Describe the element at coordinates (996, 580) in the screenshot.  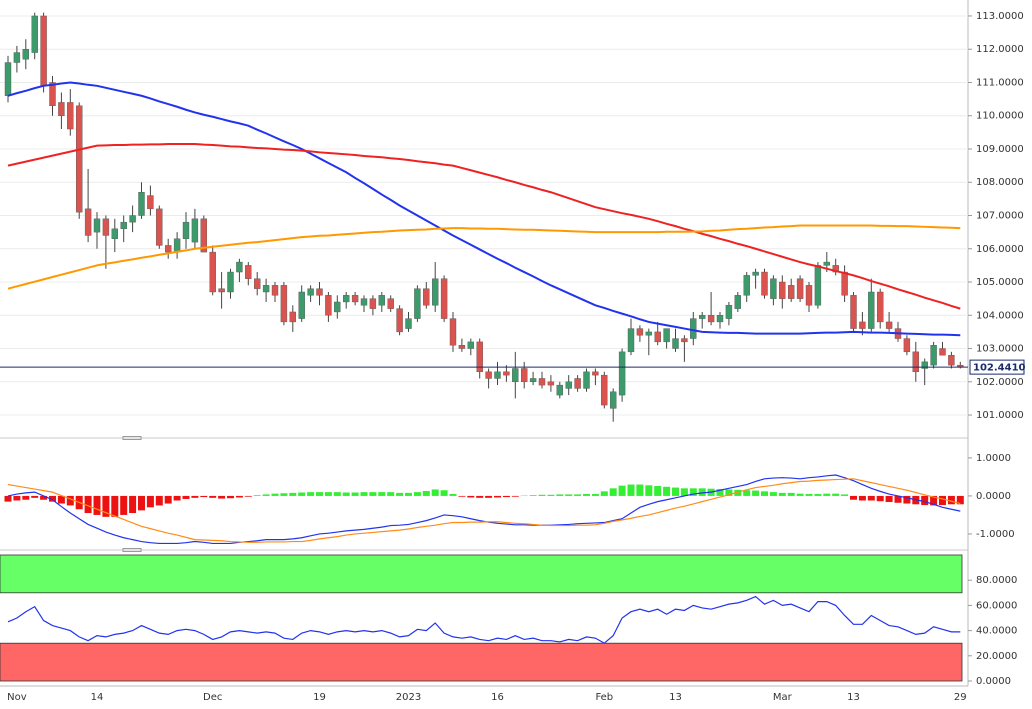
I see `y-tick-label: 80.0000` at that location.